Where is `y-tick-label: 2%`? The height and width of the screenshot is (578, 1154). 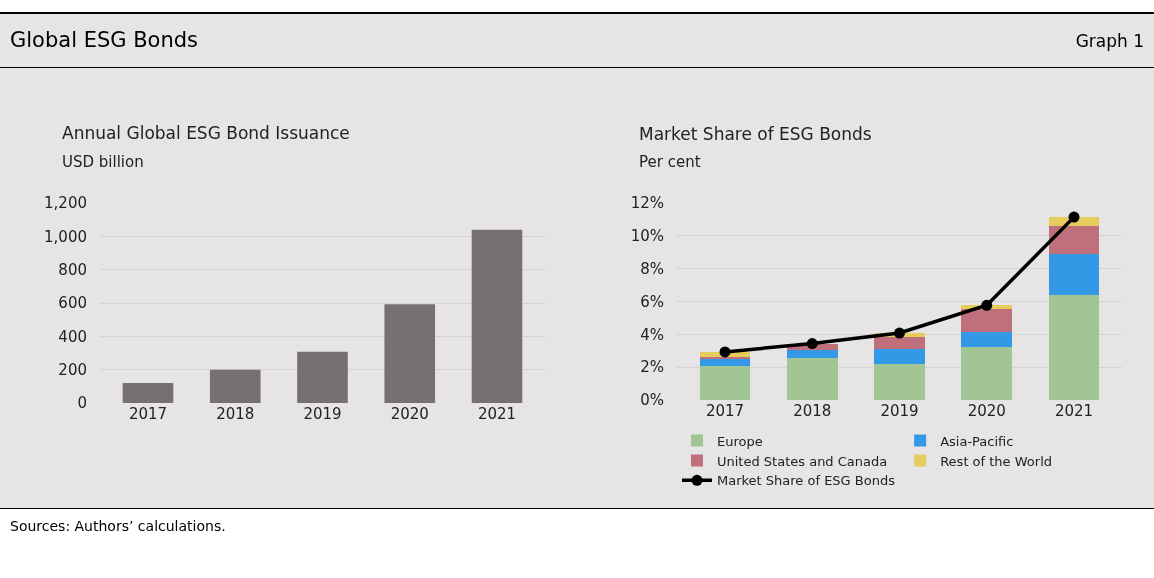
y-tick-label: 2% is located at coordinates (652, 367).